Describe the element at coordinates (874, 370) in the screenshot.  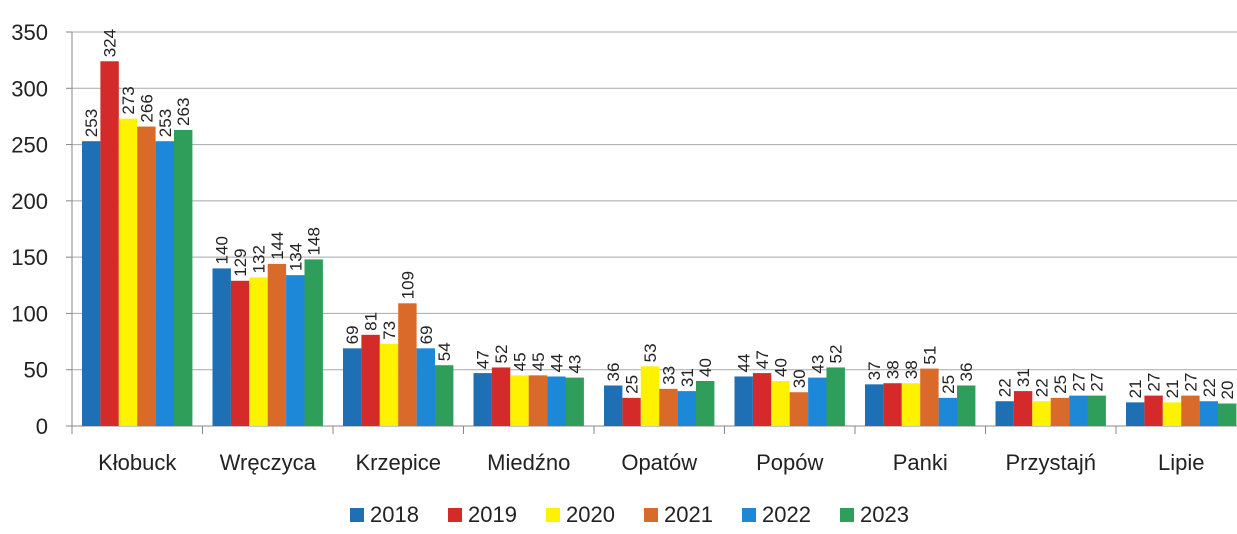
I see `data-label: 37` at that location.